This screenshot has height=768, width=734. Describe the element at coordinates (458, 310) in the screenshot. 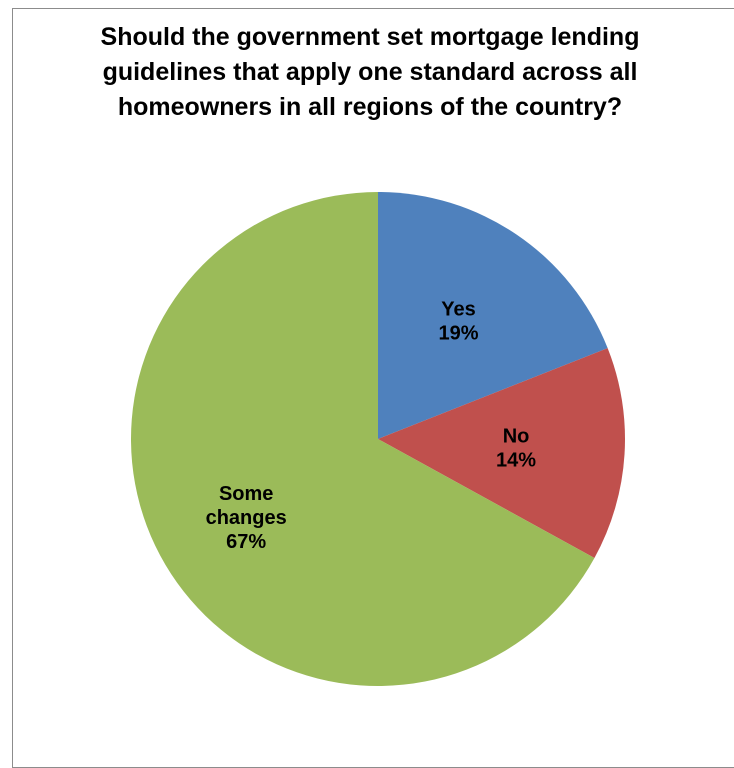

I see `pie-category-label: Yes` at that location.